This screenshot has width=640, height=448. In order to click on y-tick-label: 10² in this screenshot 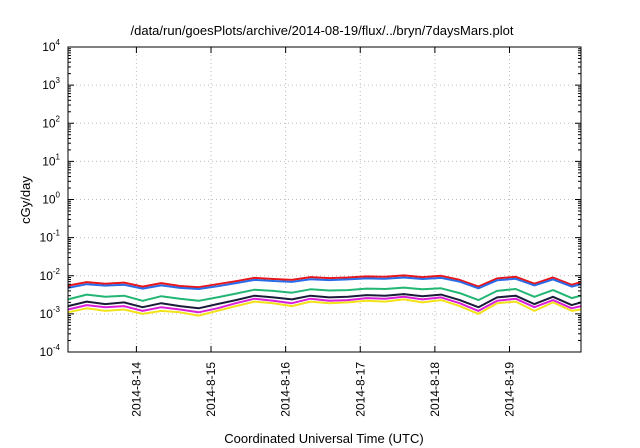, I will do `click(51, 122)`.